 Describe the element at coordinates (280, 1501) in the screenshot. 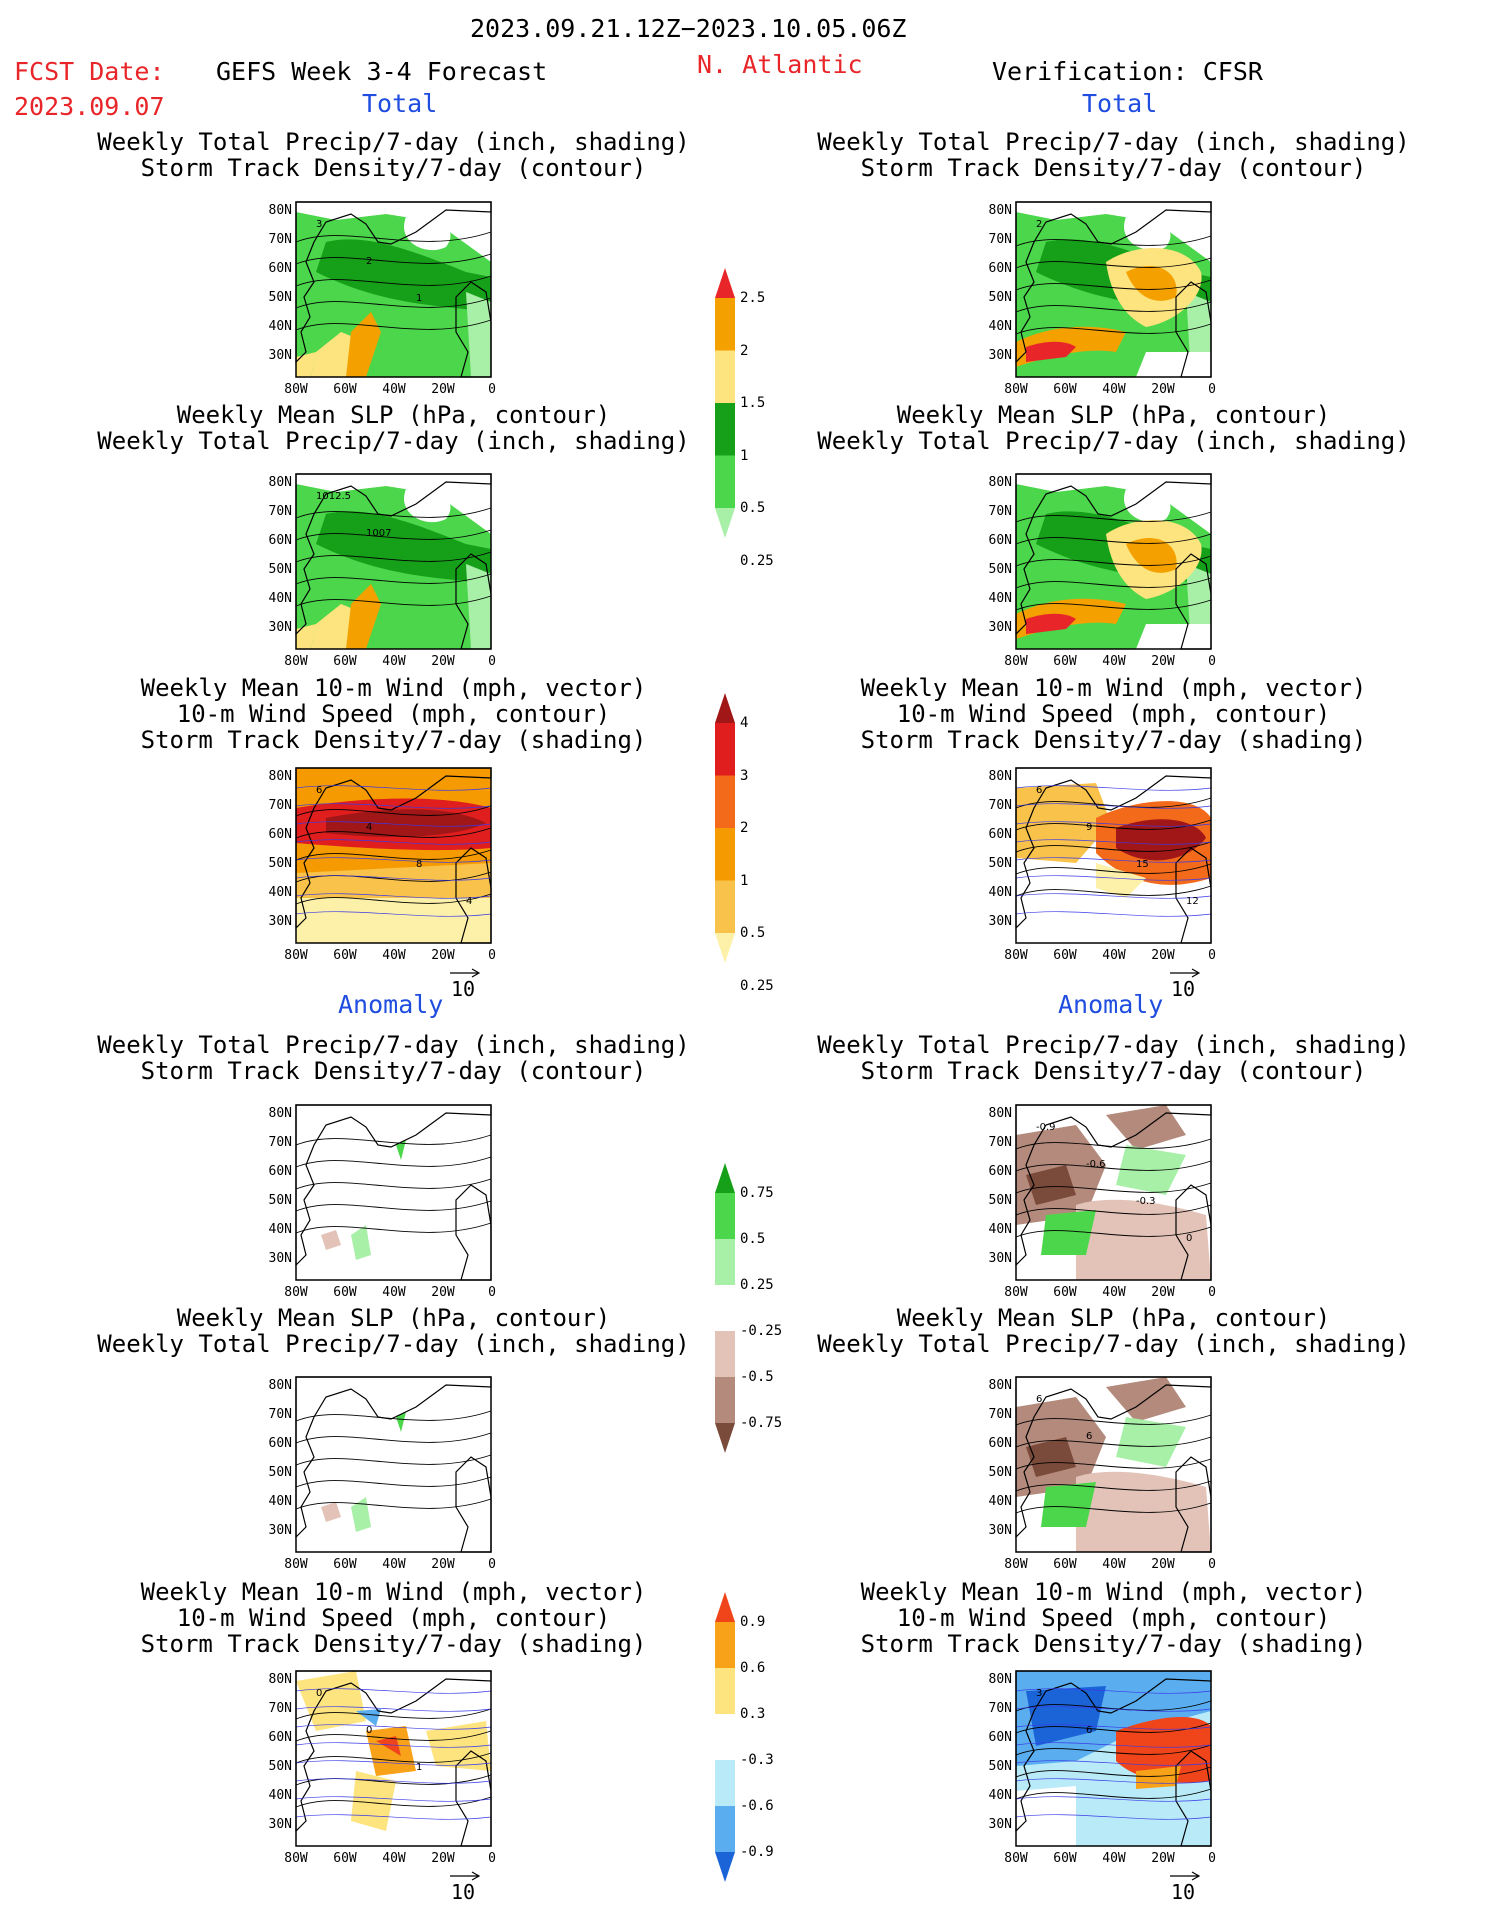

I see `lat-label-anom-1-fc: 40N` at that location.